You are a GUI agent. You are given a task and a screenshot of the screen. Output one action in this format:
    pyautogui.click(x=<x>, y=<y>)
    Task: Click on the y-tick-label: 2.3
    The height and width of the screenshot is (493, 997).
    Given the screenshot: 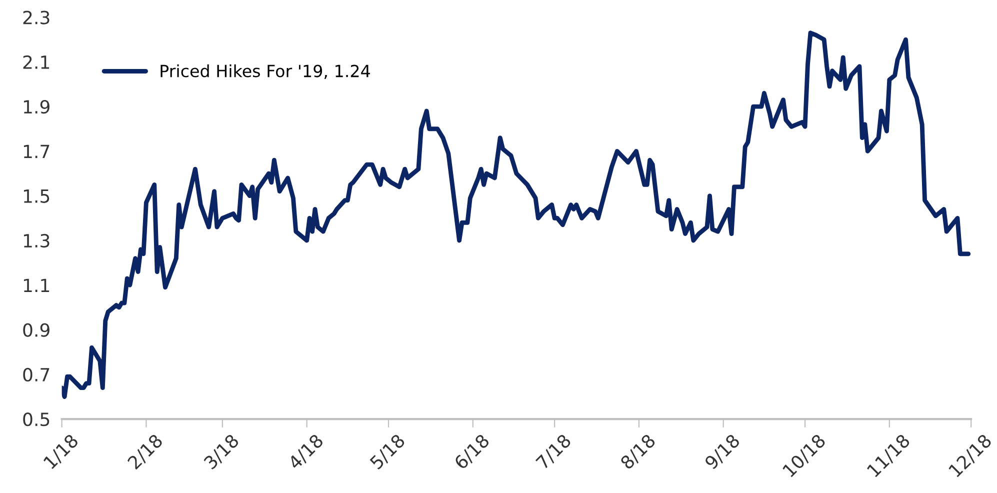 What is the action you would take?
    pyautogui.click(x=36, y=17)
    